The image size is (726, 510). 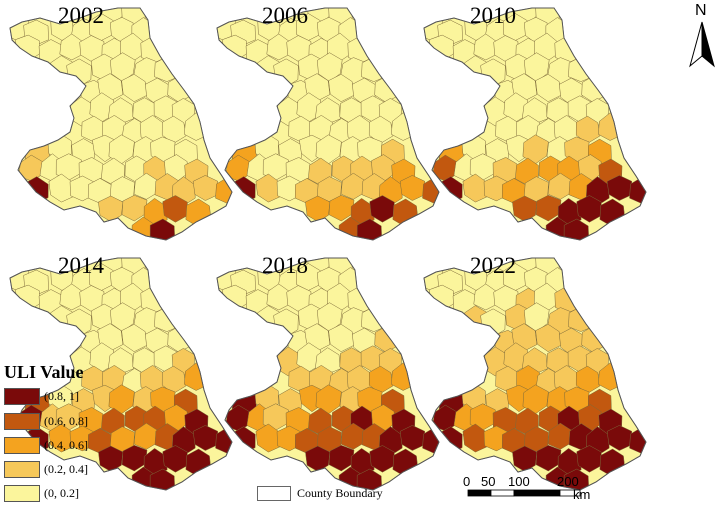 I want to click on legend-item-class-5: (0, 0.2], so click(x=41, y=493).